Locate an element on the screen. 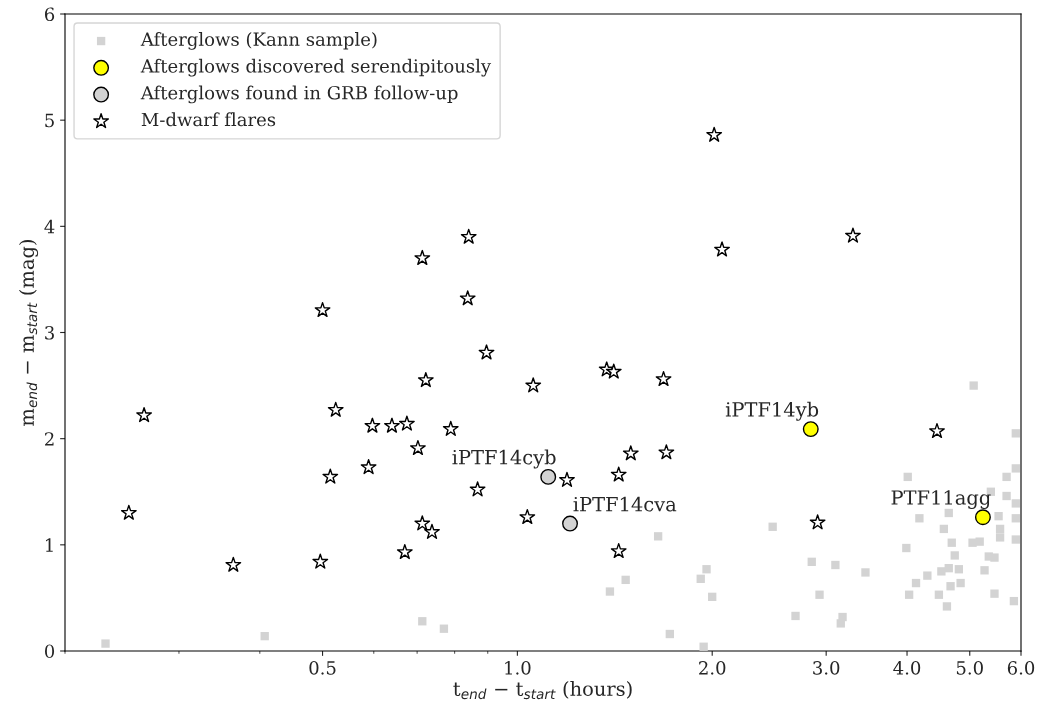 The height and width of the screenshot is (711, 1042). annotation: iPTF14cva is located at coordinates (625, 504).